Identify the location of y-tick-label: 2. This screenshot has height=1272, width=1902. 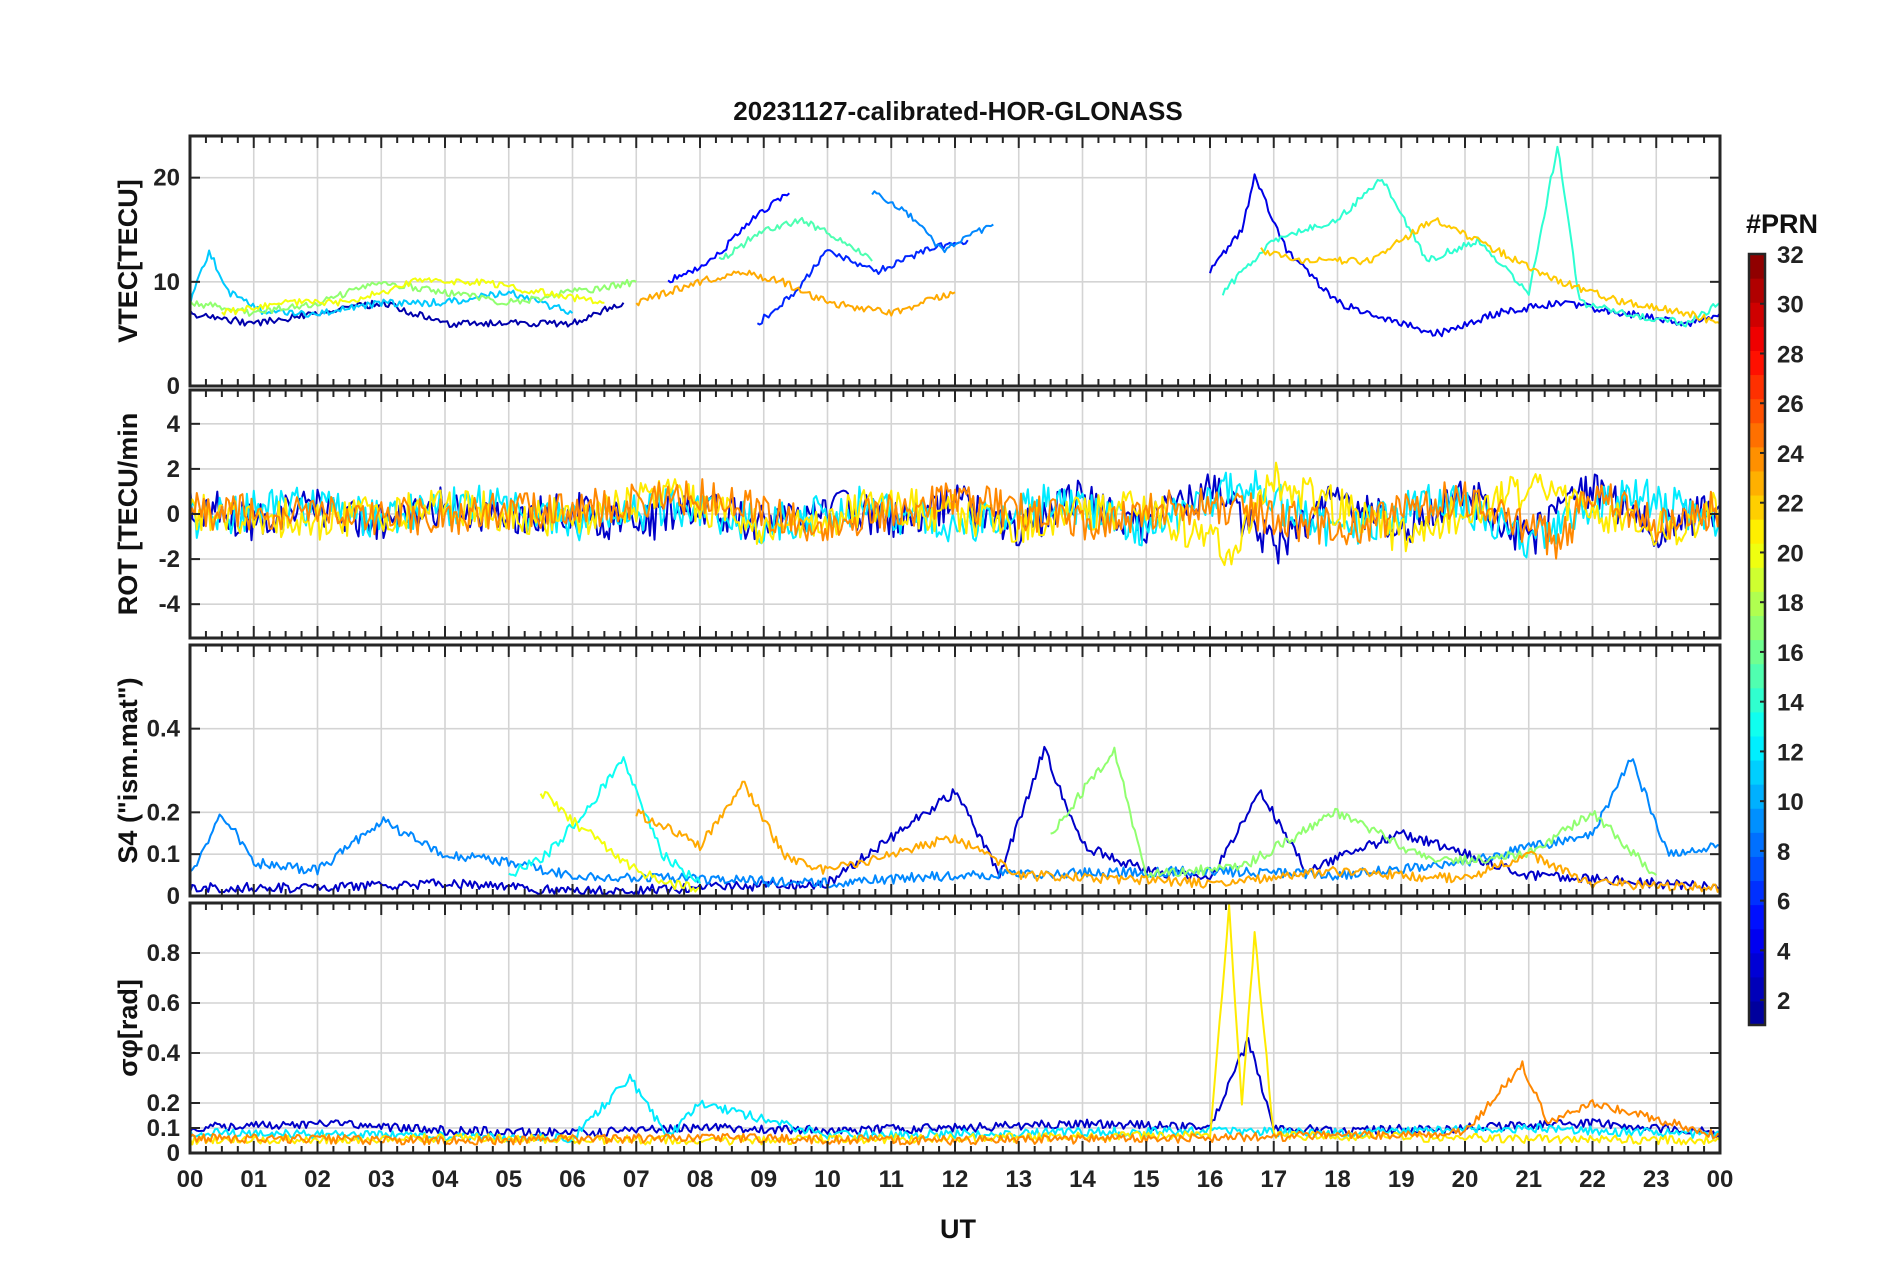
(173, 469).